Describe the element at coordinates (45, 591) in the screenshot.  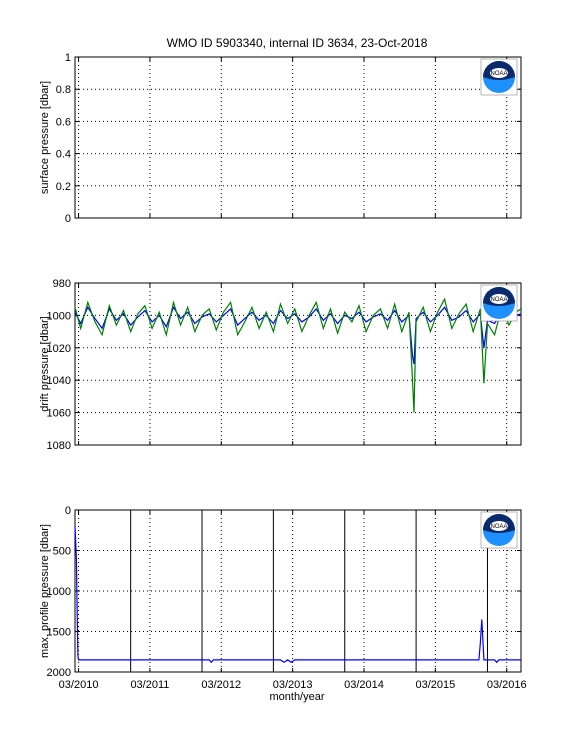
I see `y-axis-label: max. profile pressure [dbar]` at that location.